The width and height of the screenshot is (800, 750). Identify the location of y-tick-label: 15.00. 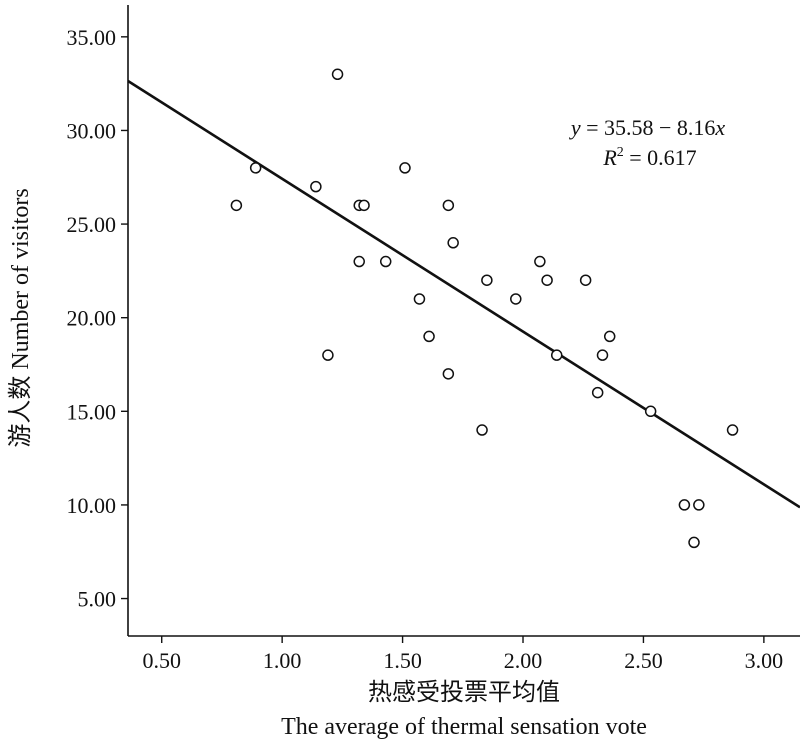
(92, 411).